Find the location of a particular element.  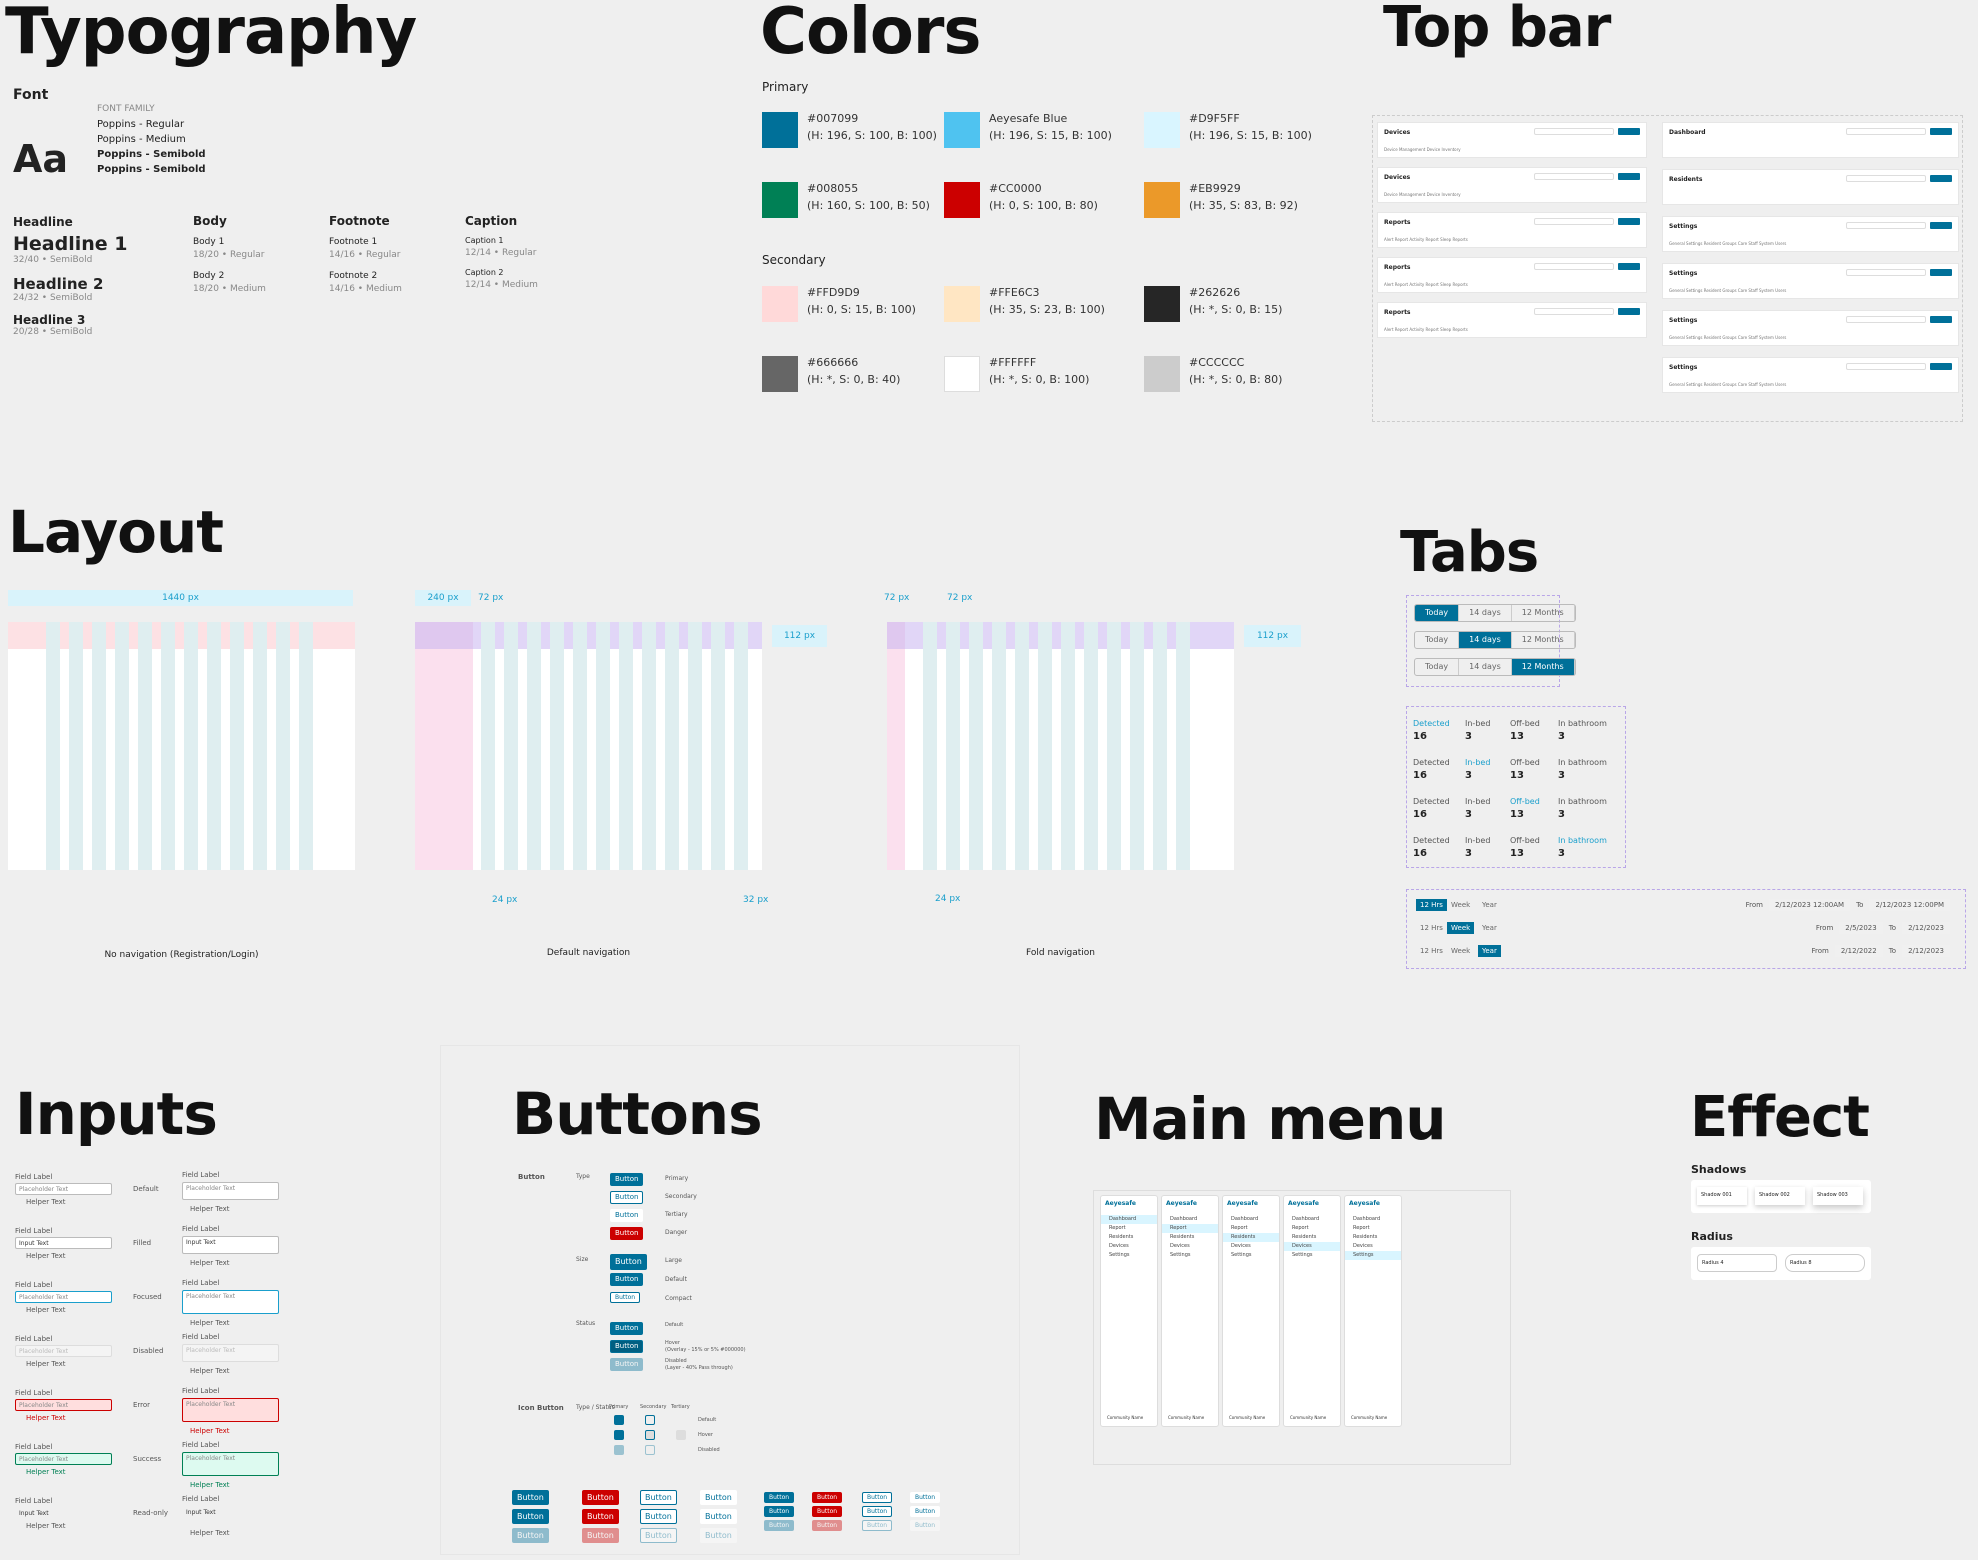

date-range-from-value: 2/5/2023 is located at coordinates (1861, 928).